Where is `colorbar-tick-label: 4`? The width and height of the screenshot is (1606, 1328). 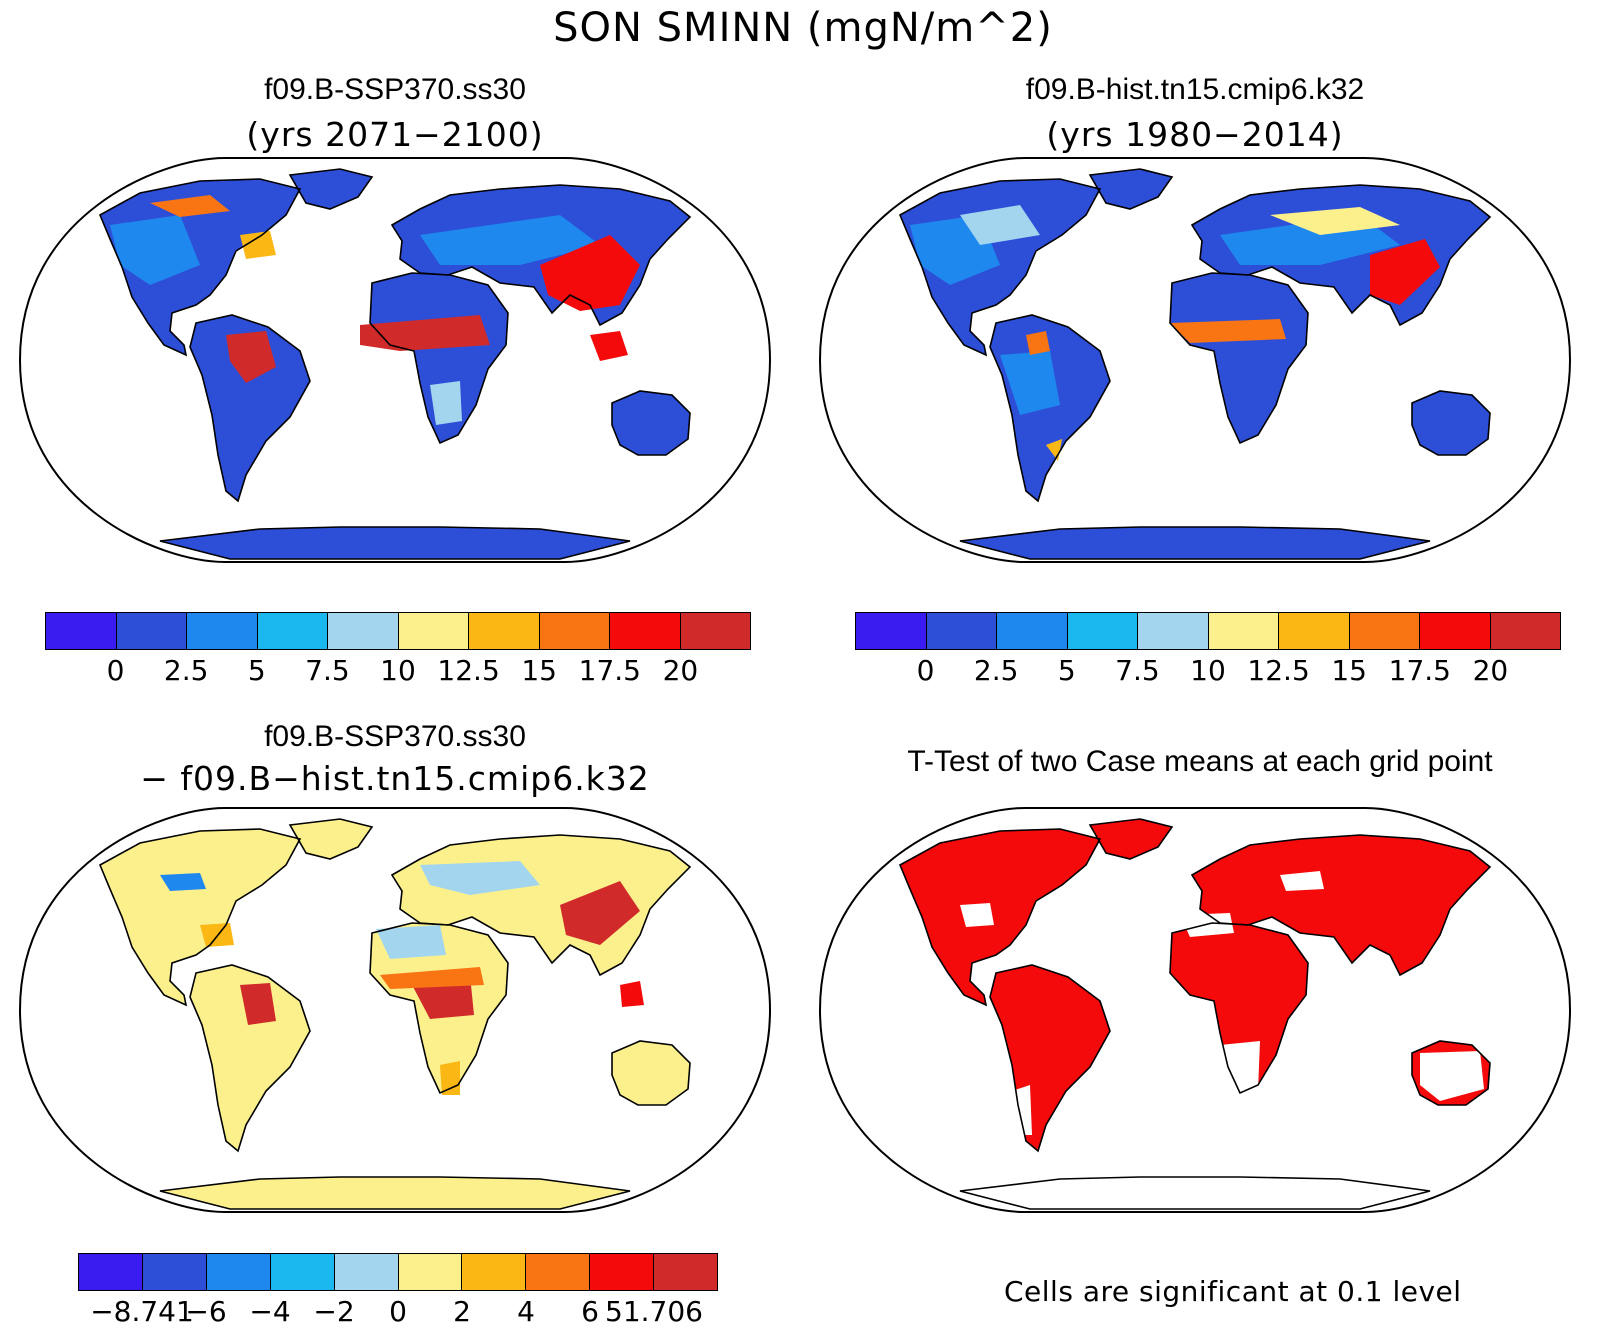
colorbar-tick-label: 4 is located at coordinates (526, 1311).